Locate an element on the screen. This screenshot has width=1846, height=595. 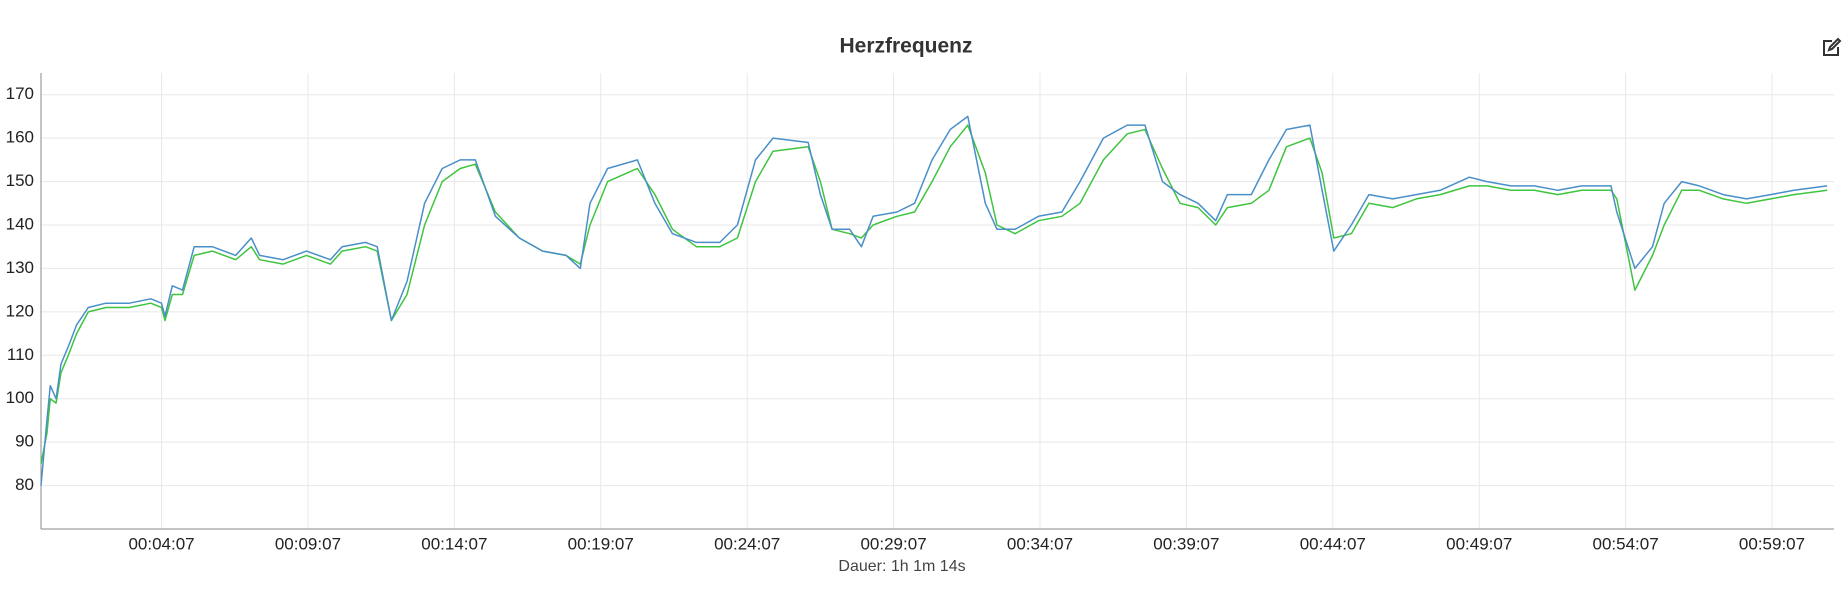
y-tick-label: 120 is located at coordinates (20, 310).